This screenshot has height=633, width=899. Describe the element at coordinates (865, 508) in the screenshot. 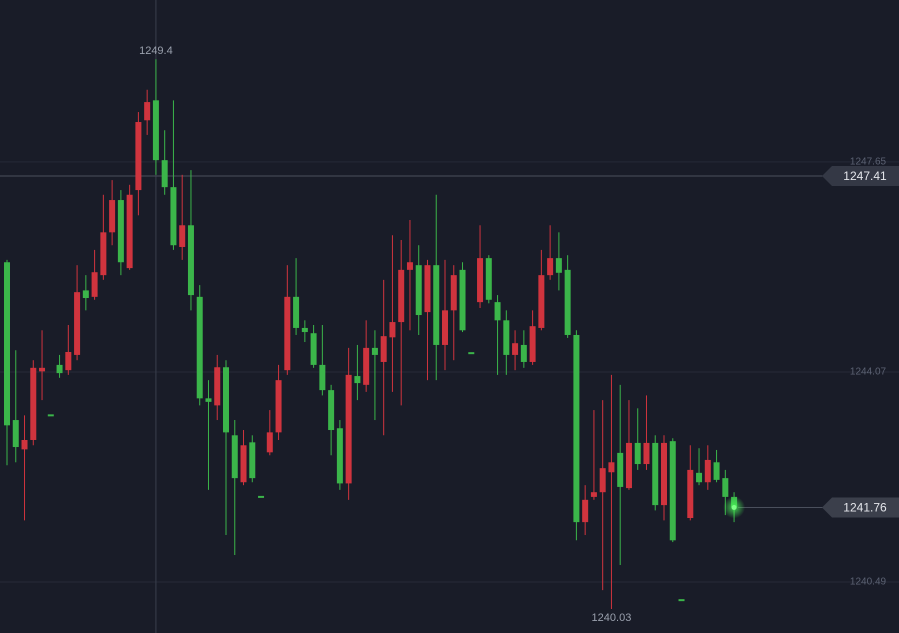

I see `last-price-label: 1241.76` at that location.